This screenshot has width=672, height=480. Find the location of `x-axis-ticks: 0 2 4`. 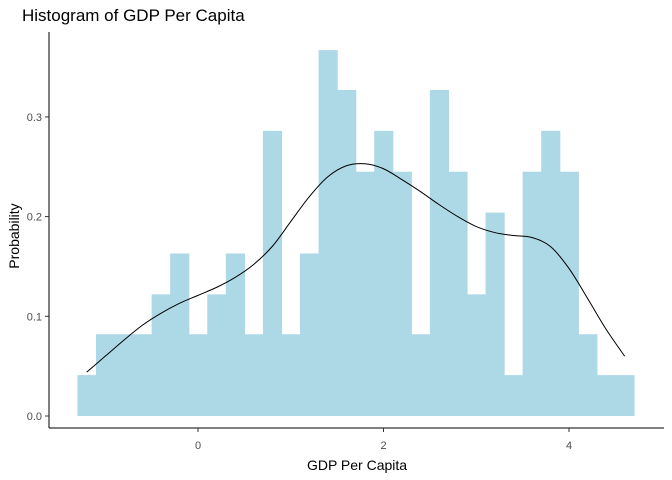

x-axis-ticks: 0 2 4 is located at coordinates (383, 440).